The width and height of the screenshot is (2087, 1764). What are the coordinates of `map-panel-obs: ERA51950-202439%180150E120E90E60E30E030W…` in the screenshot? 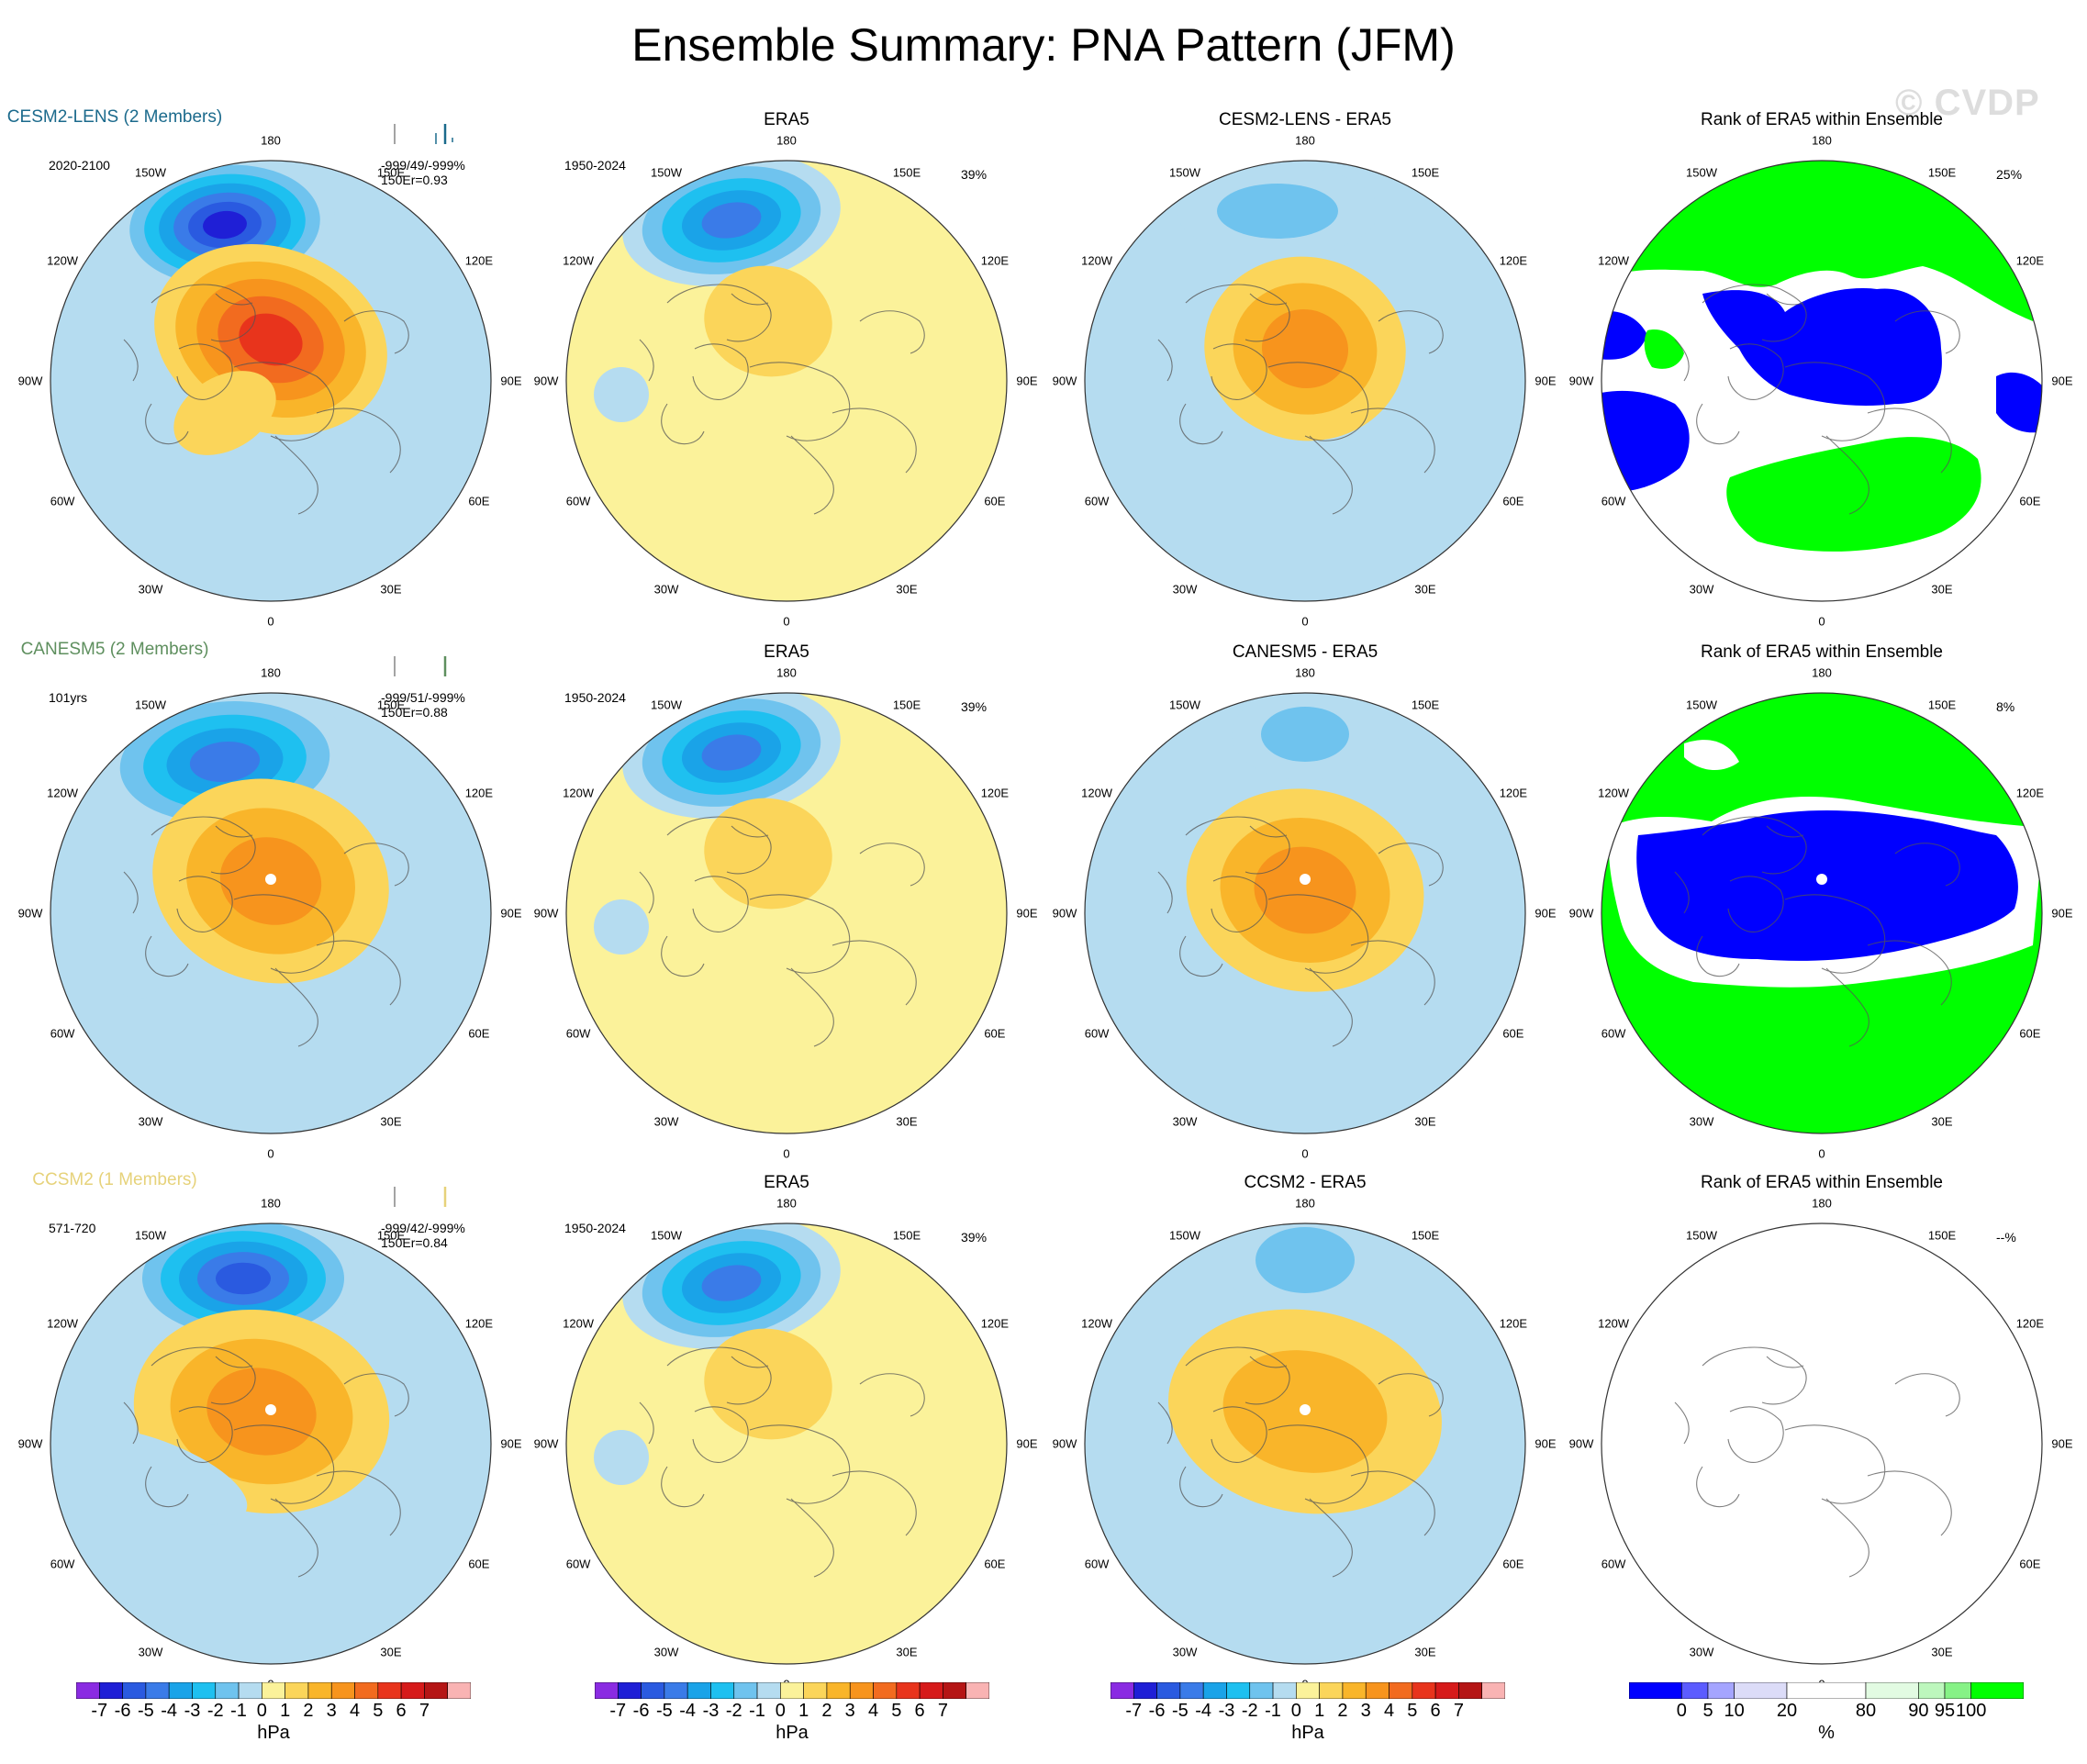 It's located at (786, 1432).